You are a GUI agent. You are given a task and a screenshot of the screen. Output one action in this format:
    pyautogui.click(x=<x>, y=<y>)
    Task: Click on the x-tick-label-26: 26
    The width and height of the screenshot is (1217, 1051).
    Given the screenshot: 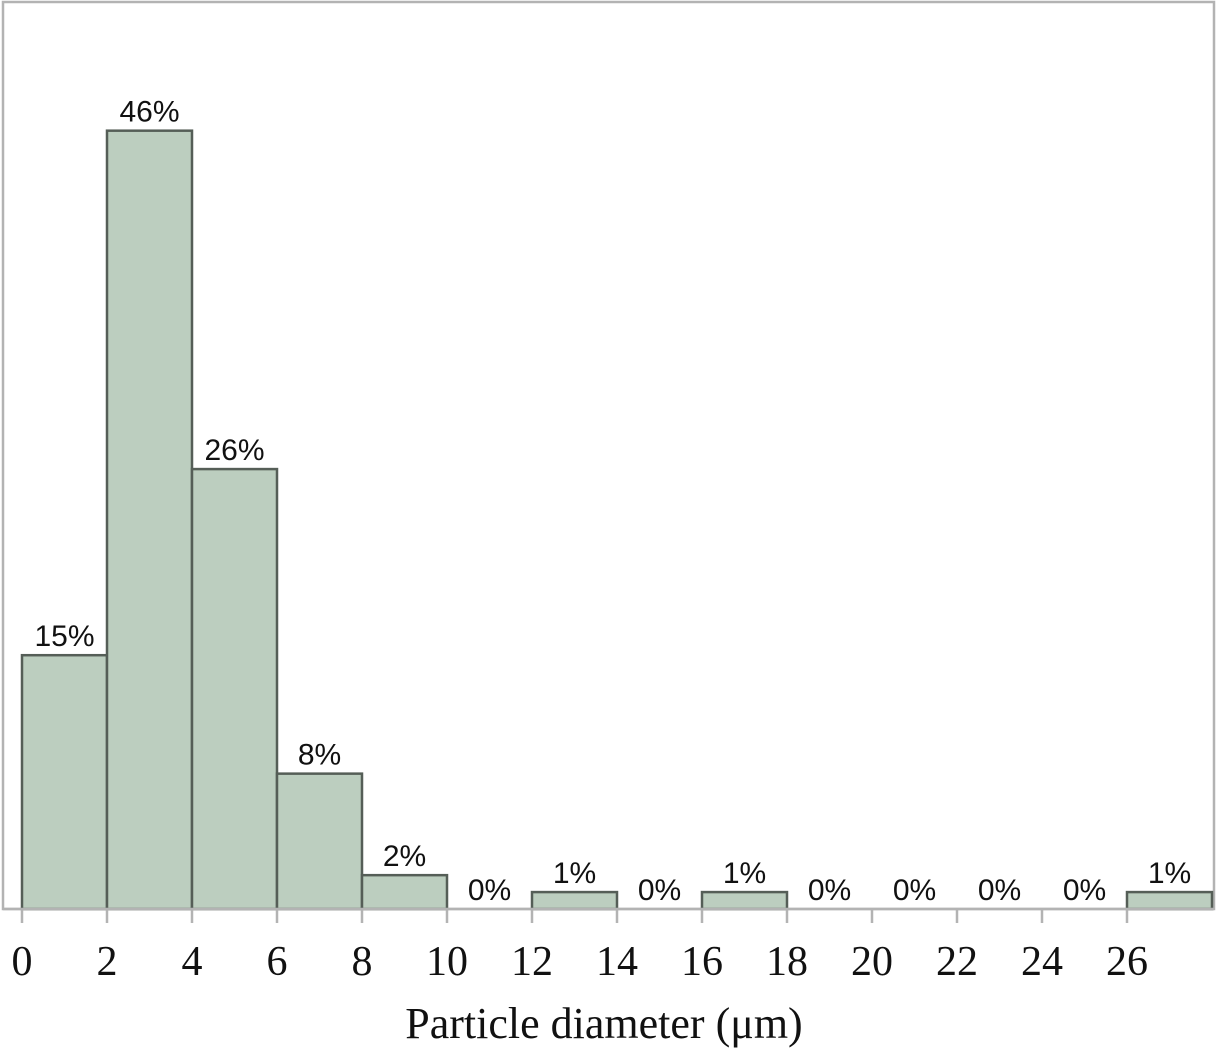 What is the action you would take?
    pyautogui.click(x=1127, y=962)
    